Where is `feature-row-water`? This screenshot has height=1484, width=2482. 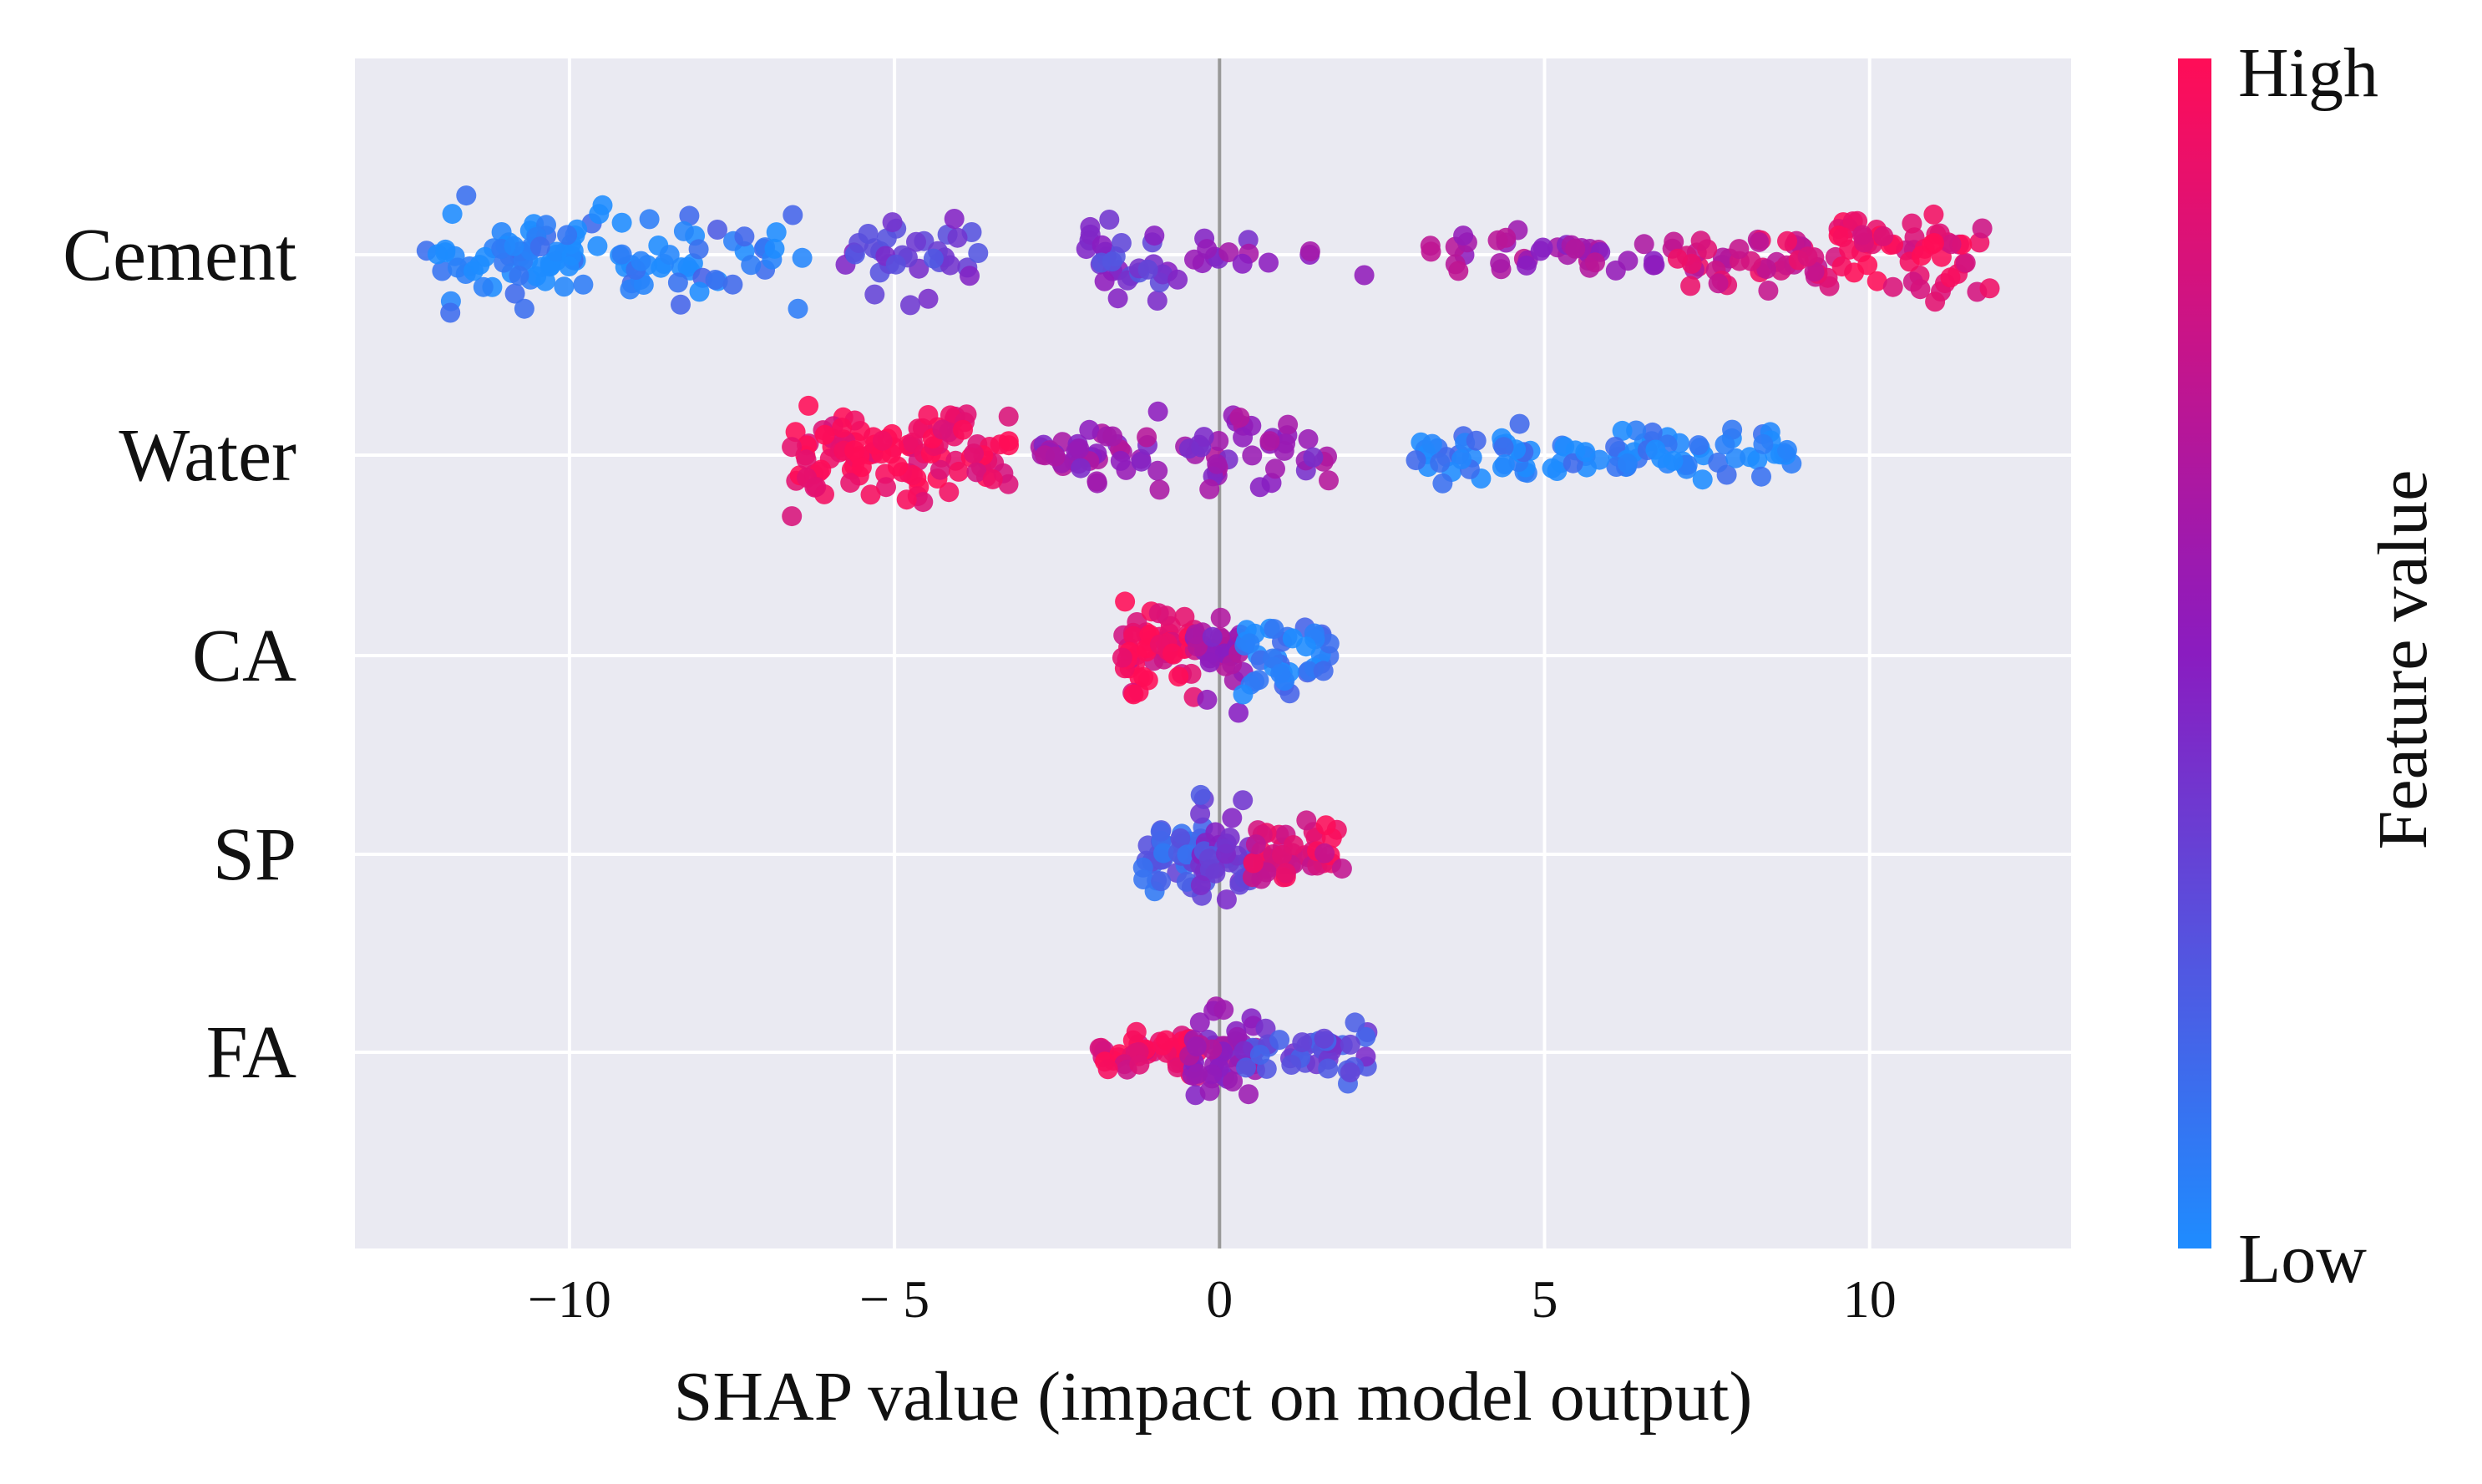 feature-row-water is located at coordinates (1292, 461).